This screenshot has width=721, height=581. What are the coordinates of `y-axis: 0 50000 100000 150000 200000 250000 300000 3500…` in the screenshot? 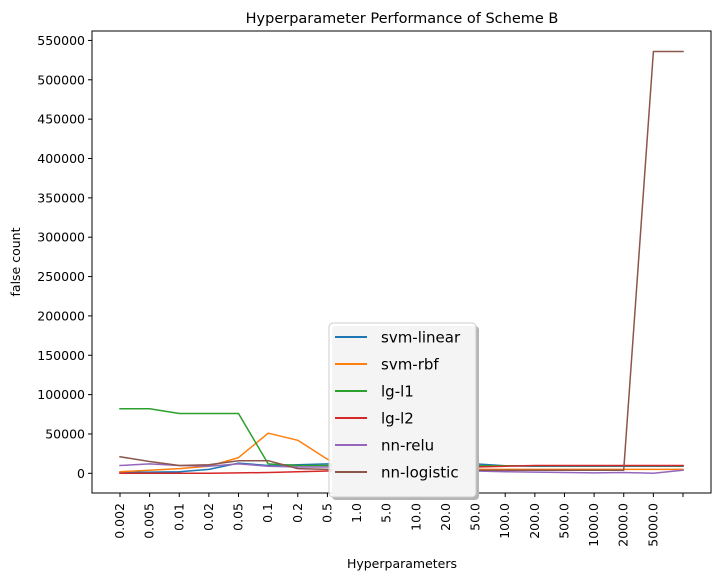 It's located at (64, 257).